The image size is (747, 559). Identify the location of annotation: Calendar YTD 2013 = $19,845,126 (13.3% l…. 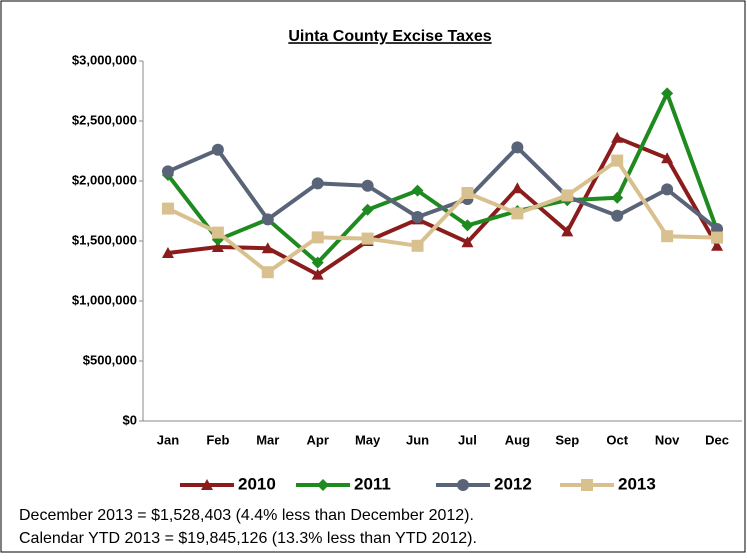
(248, 538).